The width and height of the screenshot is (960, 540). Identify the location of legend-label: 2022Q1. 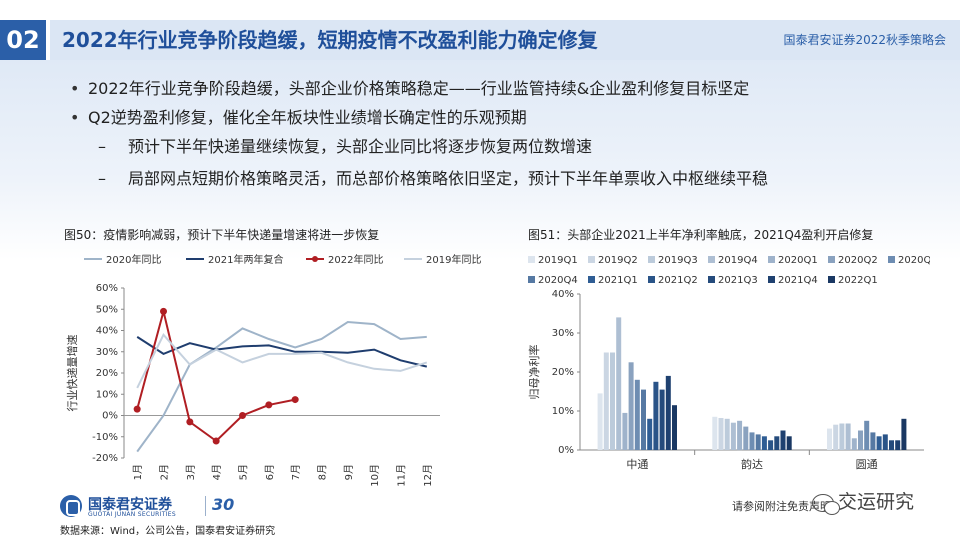
(858, 280).